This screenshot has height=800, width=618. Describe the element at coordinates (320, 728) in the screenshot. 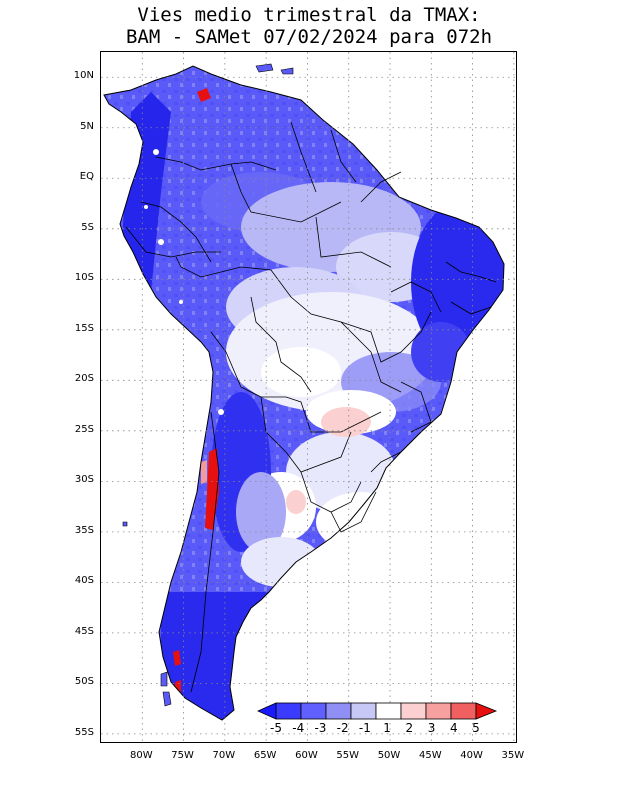

I see `colorbar-label: -3` at that location.